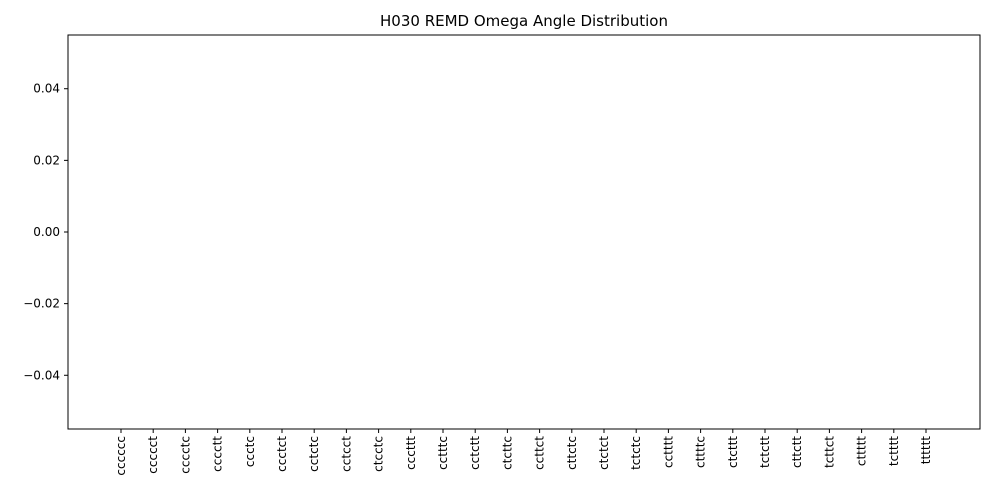  I want to click on x-tick-label: ccccct, so click(153, 455).